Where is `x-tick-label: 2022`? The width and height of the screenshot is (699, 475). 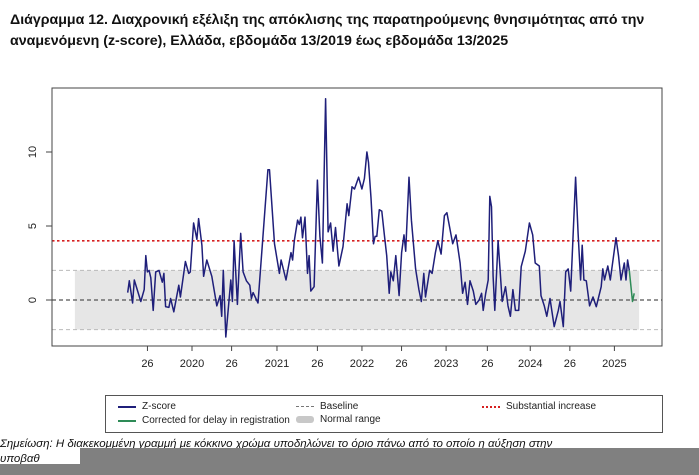 x-tick-label: 2022 is located at coordinates (362, 364).